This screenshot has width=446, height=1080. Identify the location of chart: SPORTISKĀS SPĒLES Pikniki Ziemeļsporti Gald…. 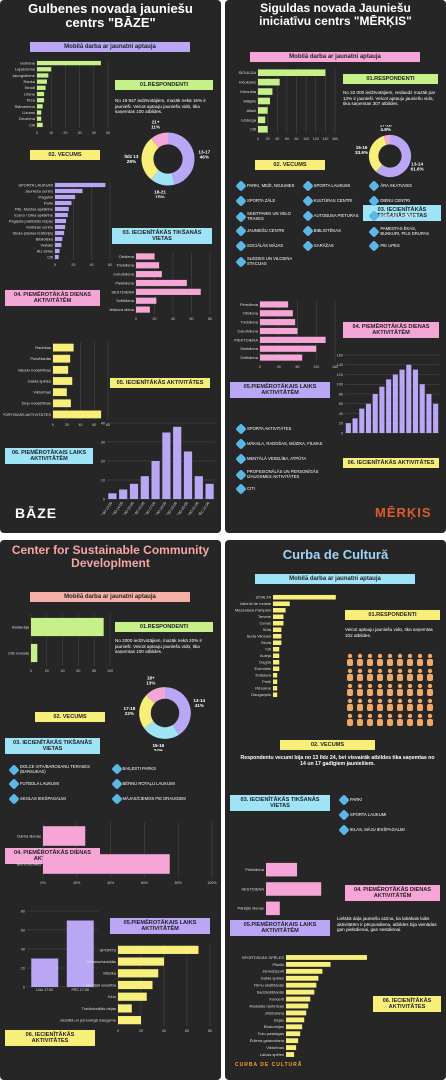
(304, 1006).